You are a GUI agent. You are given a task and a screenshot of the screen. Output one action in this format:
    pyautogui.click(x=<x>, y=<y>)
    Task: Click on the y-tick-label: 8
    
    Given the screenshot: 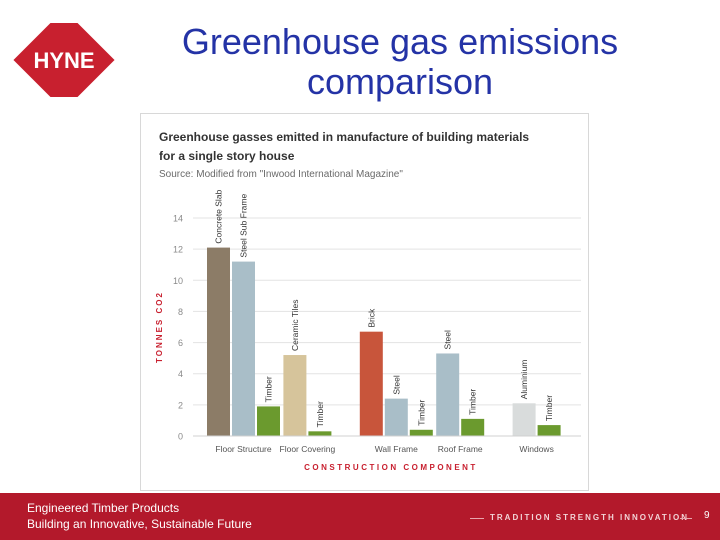 What is the action you would take?
    pyautogui.click(x=180, y=312)
    